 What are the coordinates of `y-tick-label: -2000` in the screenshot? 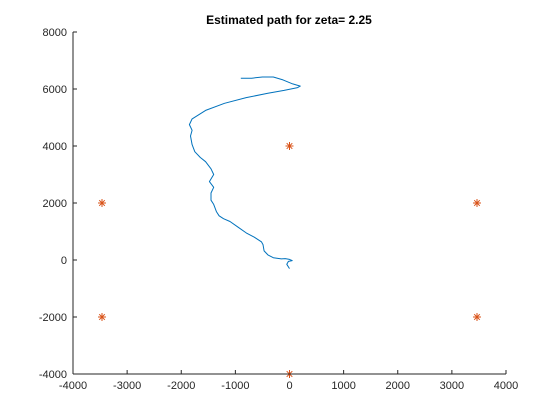 It's located at (53, 318).